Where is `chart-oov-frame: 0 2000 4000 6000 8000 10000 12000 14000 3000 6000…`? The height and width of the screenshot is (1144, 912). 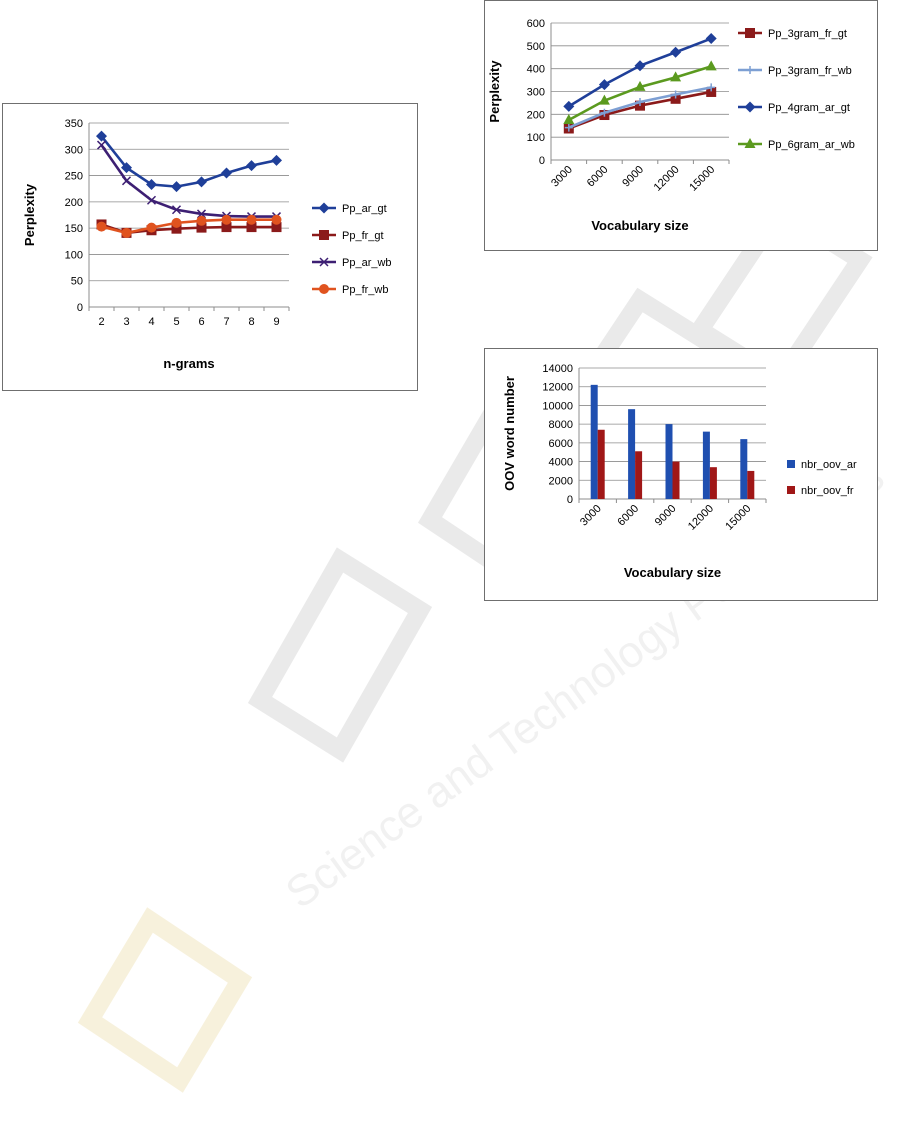 chart-oov-frame: 0 2000 4000 6000 8000 10000 12000 14000 3000 6000… is located at coordinates (681, 474).